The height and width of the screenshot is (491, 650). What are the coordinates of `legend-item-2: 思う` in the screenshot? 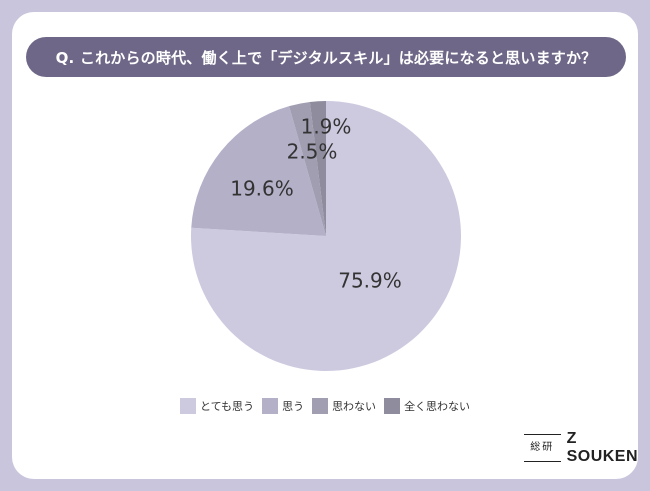 It's located at (283, 406).